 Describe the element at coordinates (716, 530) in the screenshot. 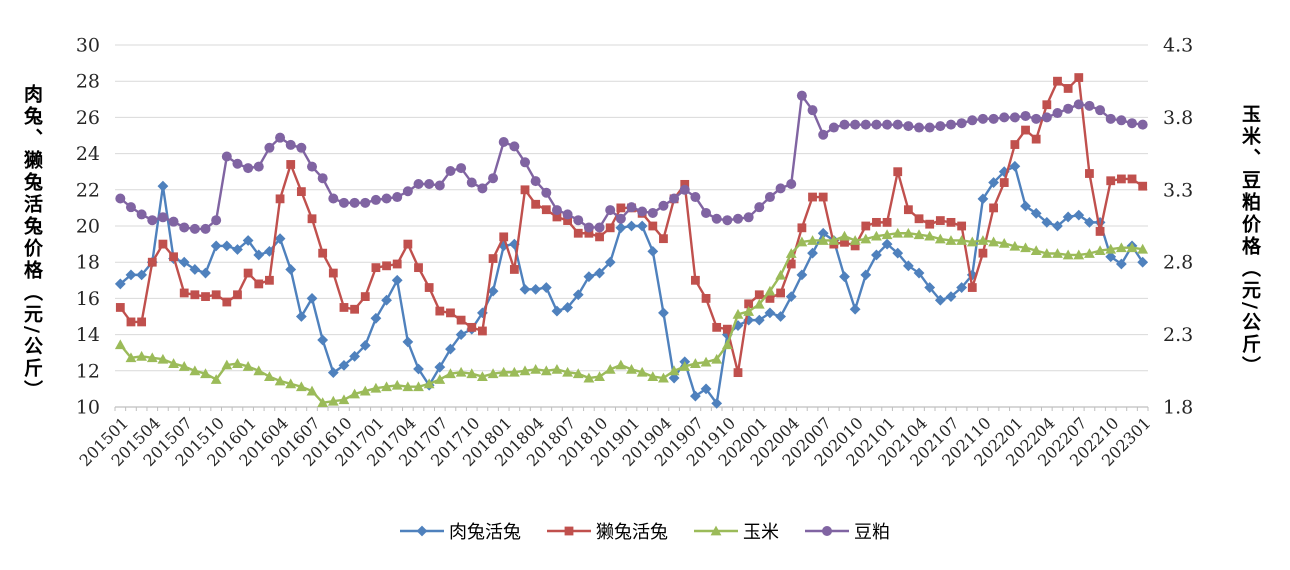

I see `corn-legend-marker-icon` at that location.